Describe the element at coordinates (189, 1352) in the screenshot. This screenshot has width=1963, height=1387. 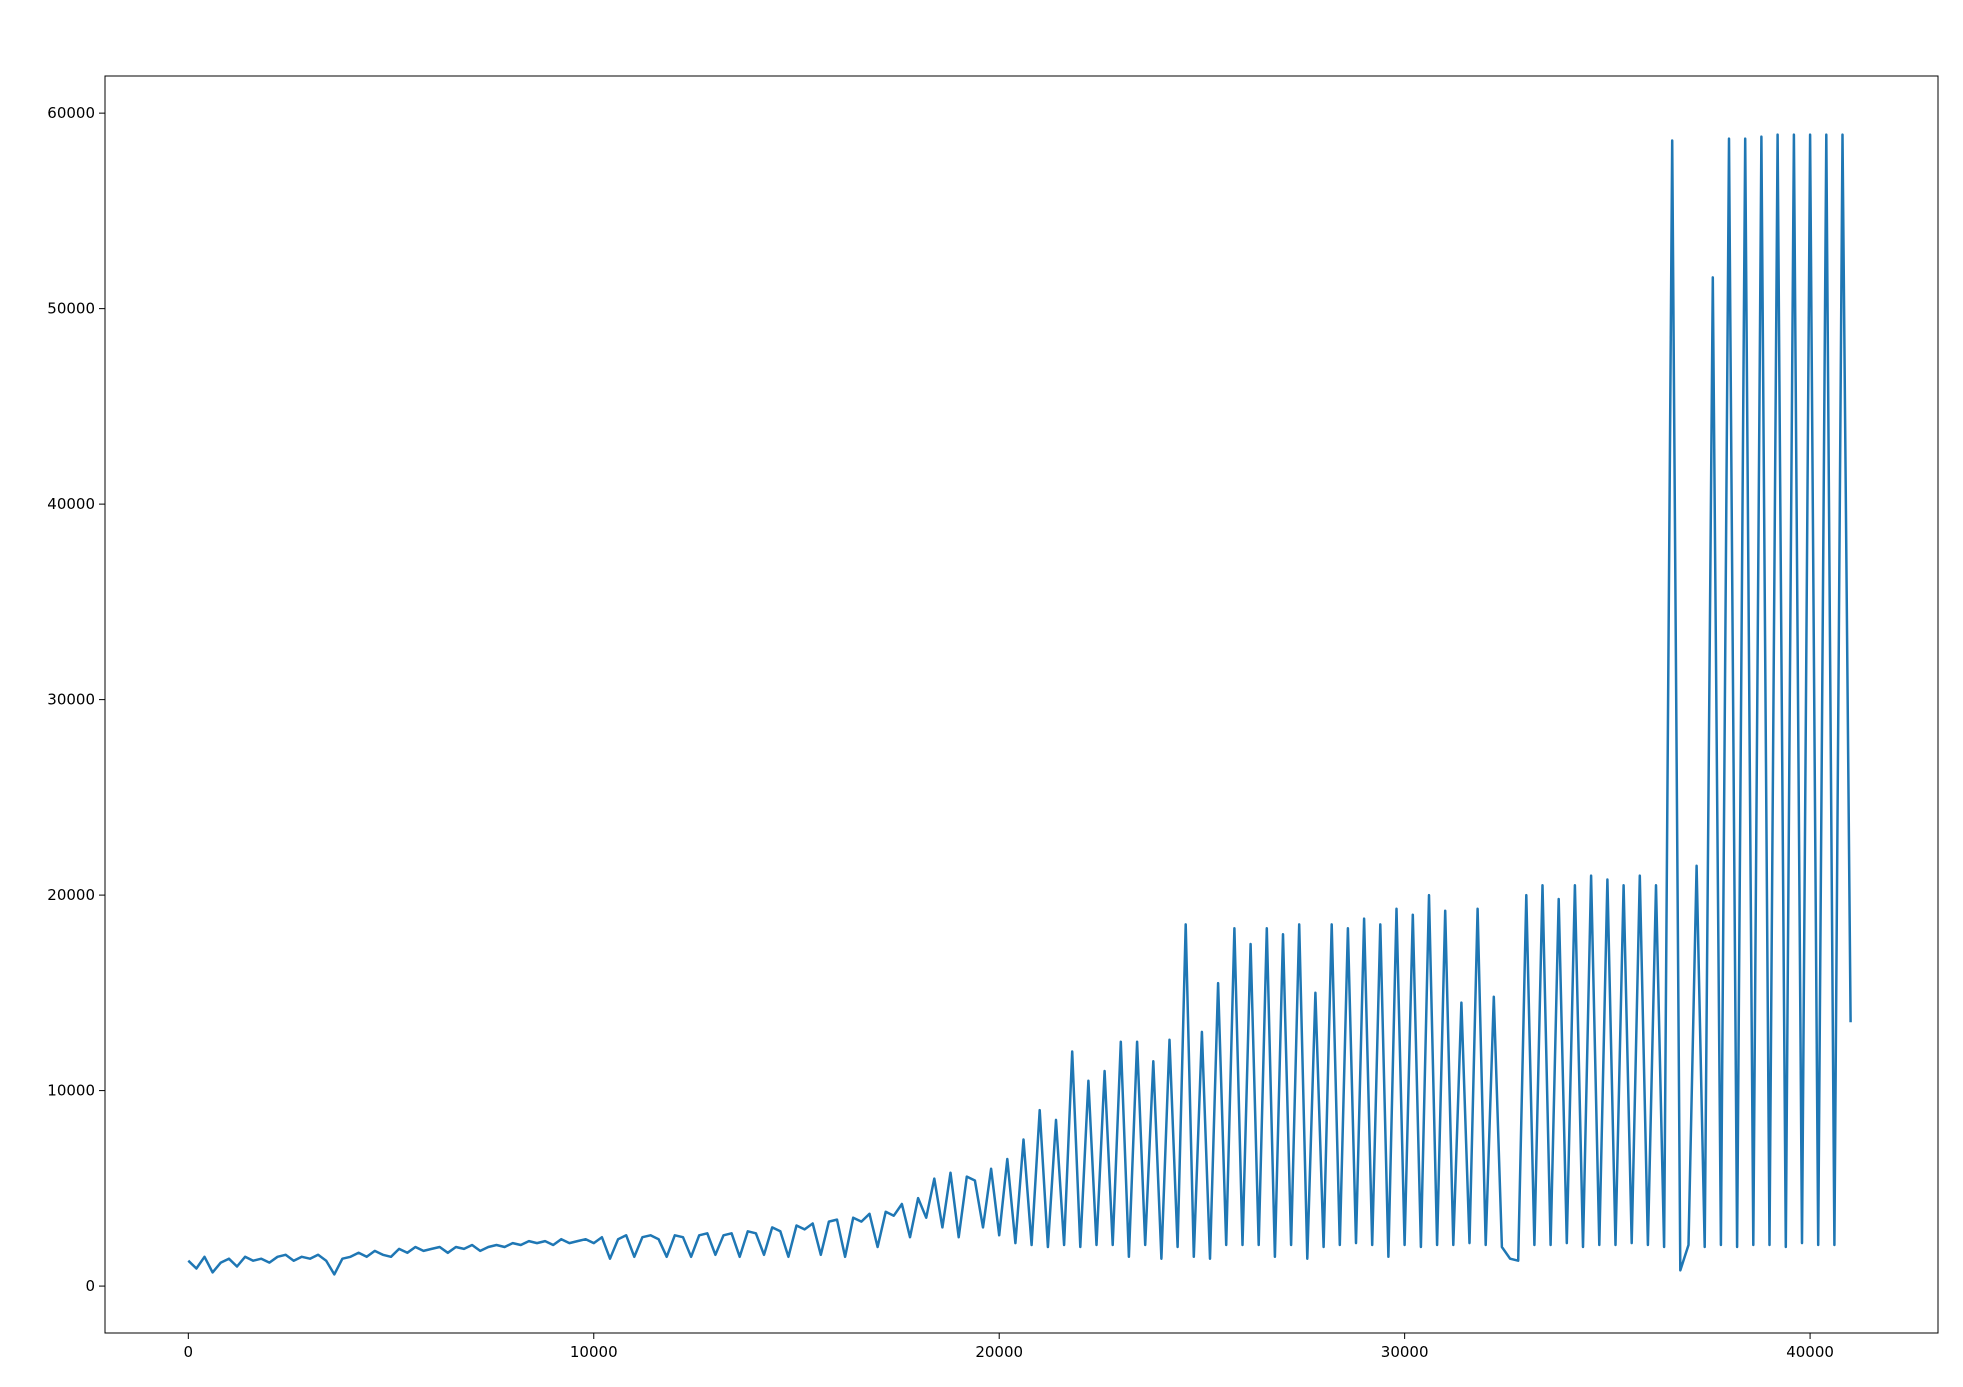
I see `x-tick-label: 0` at that location.